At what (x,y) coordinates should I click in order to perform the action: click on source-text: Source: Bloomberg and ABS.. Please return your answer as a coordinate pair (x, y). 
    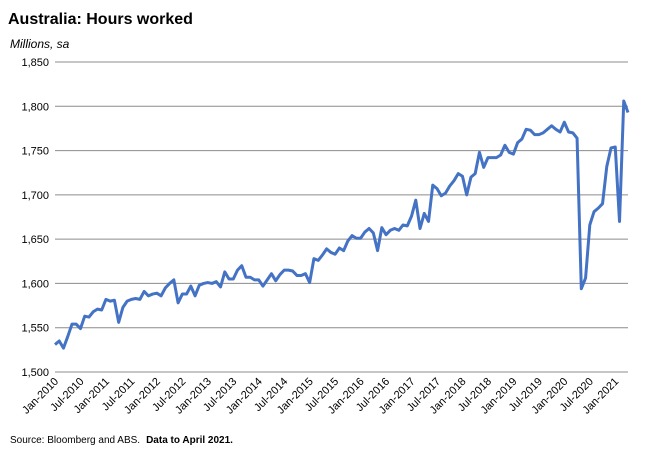
    Looking at the image, I should click on (75, 440).